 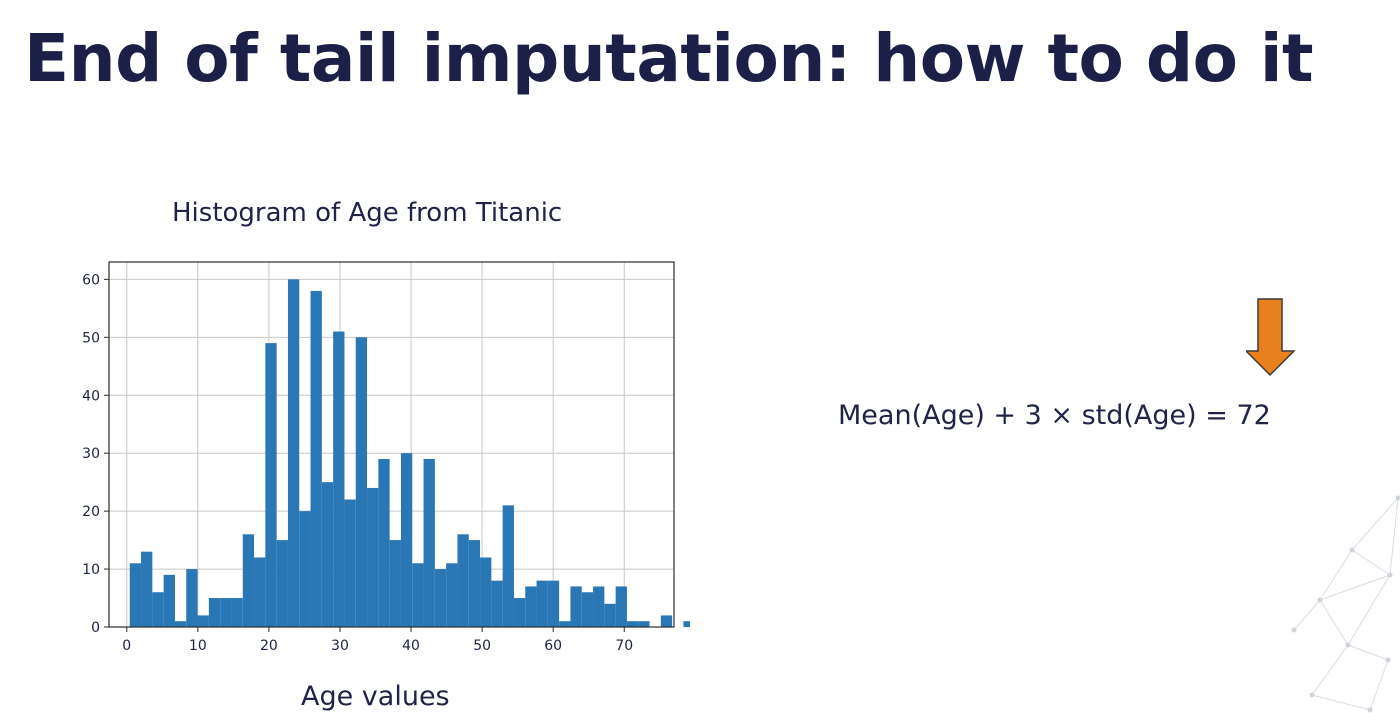 What do you see at coordinates (91, 396) in the screenshot?
I see `y-tick-label: 40` at bounding box center [91, 396].